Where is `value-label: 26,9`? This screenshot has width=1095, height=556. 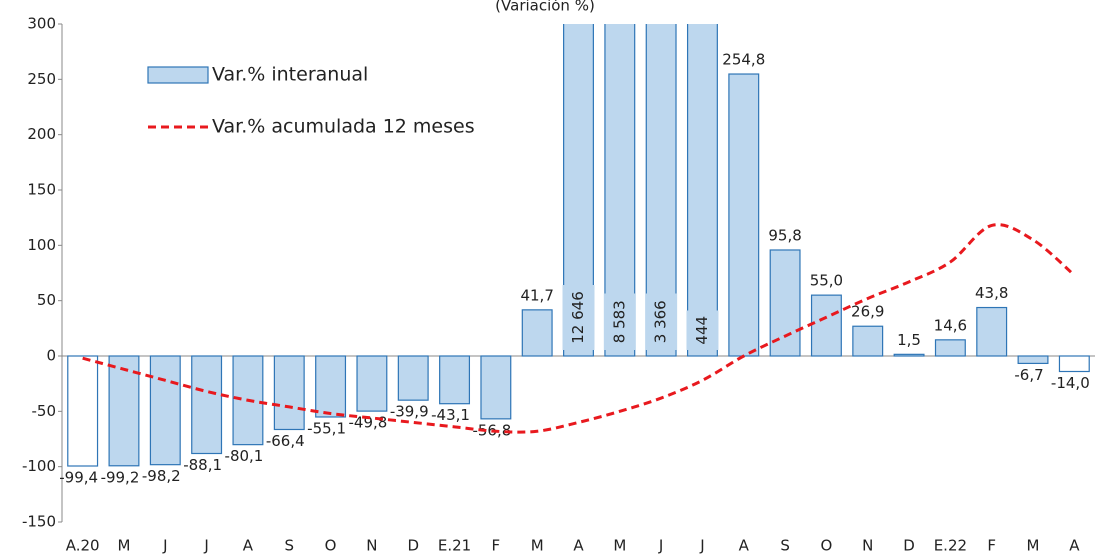
value-label: 26,9 is located at coordinates (867, 312).